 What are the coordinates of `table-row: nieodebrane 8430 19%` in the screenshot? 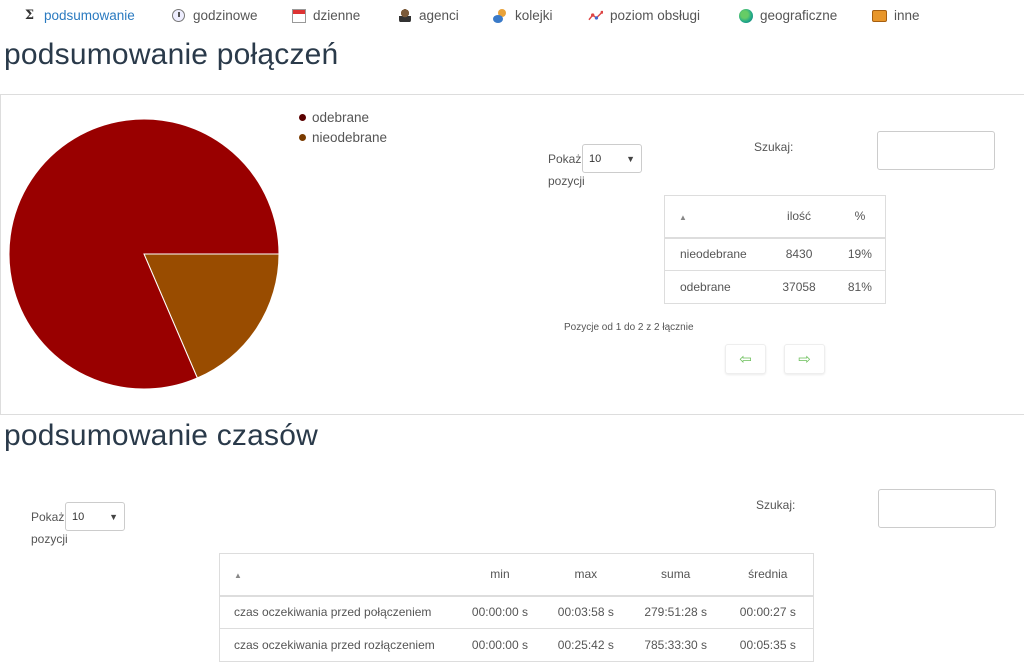 It's located at (775, 254).